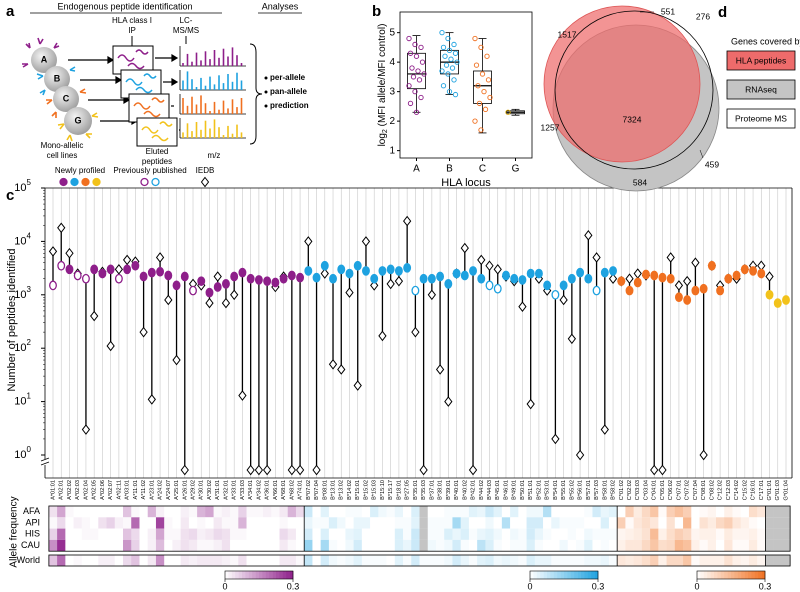 This screenshot has width=800, height=592. I want to click on peptide, so click(149, 107).